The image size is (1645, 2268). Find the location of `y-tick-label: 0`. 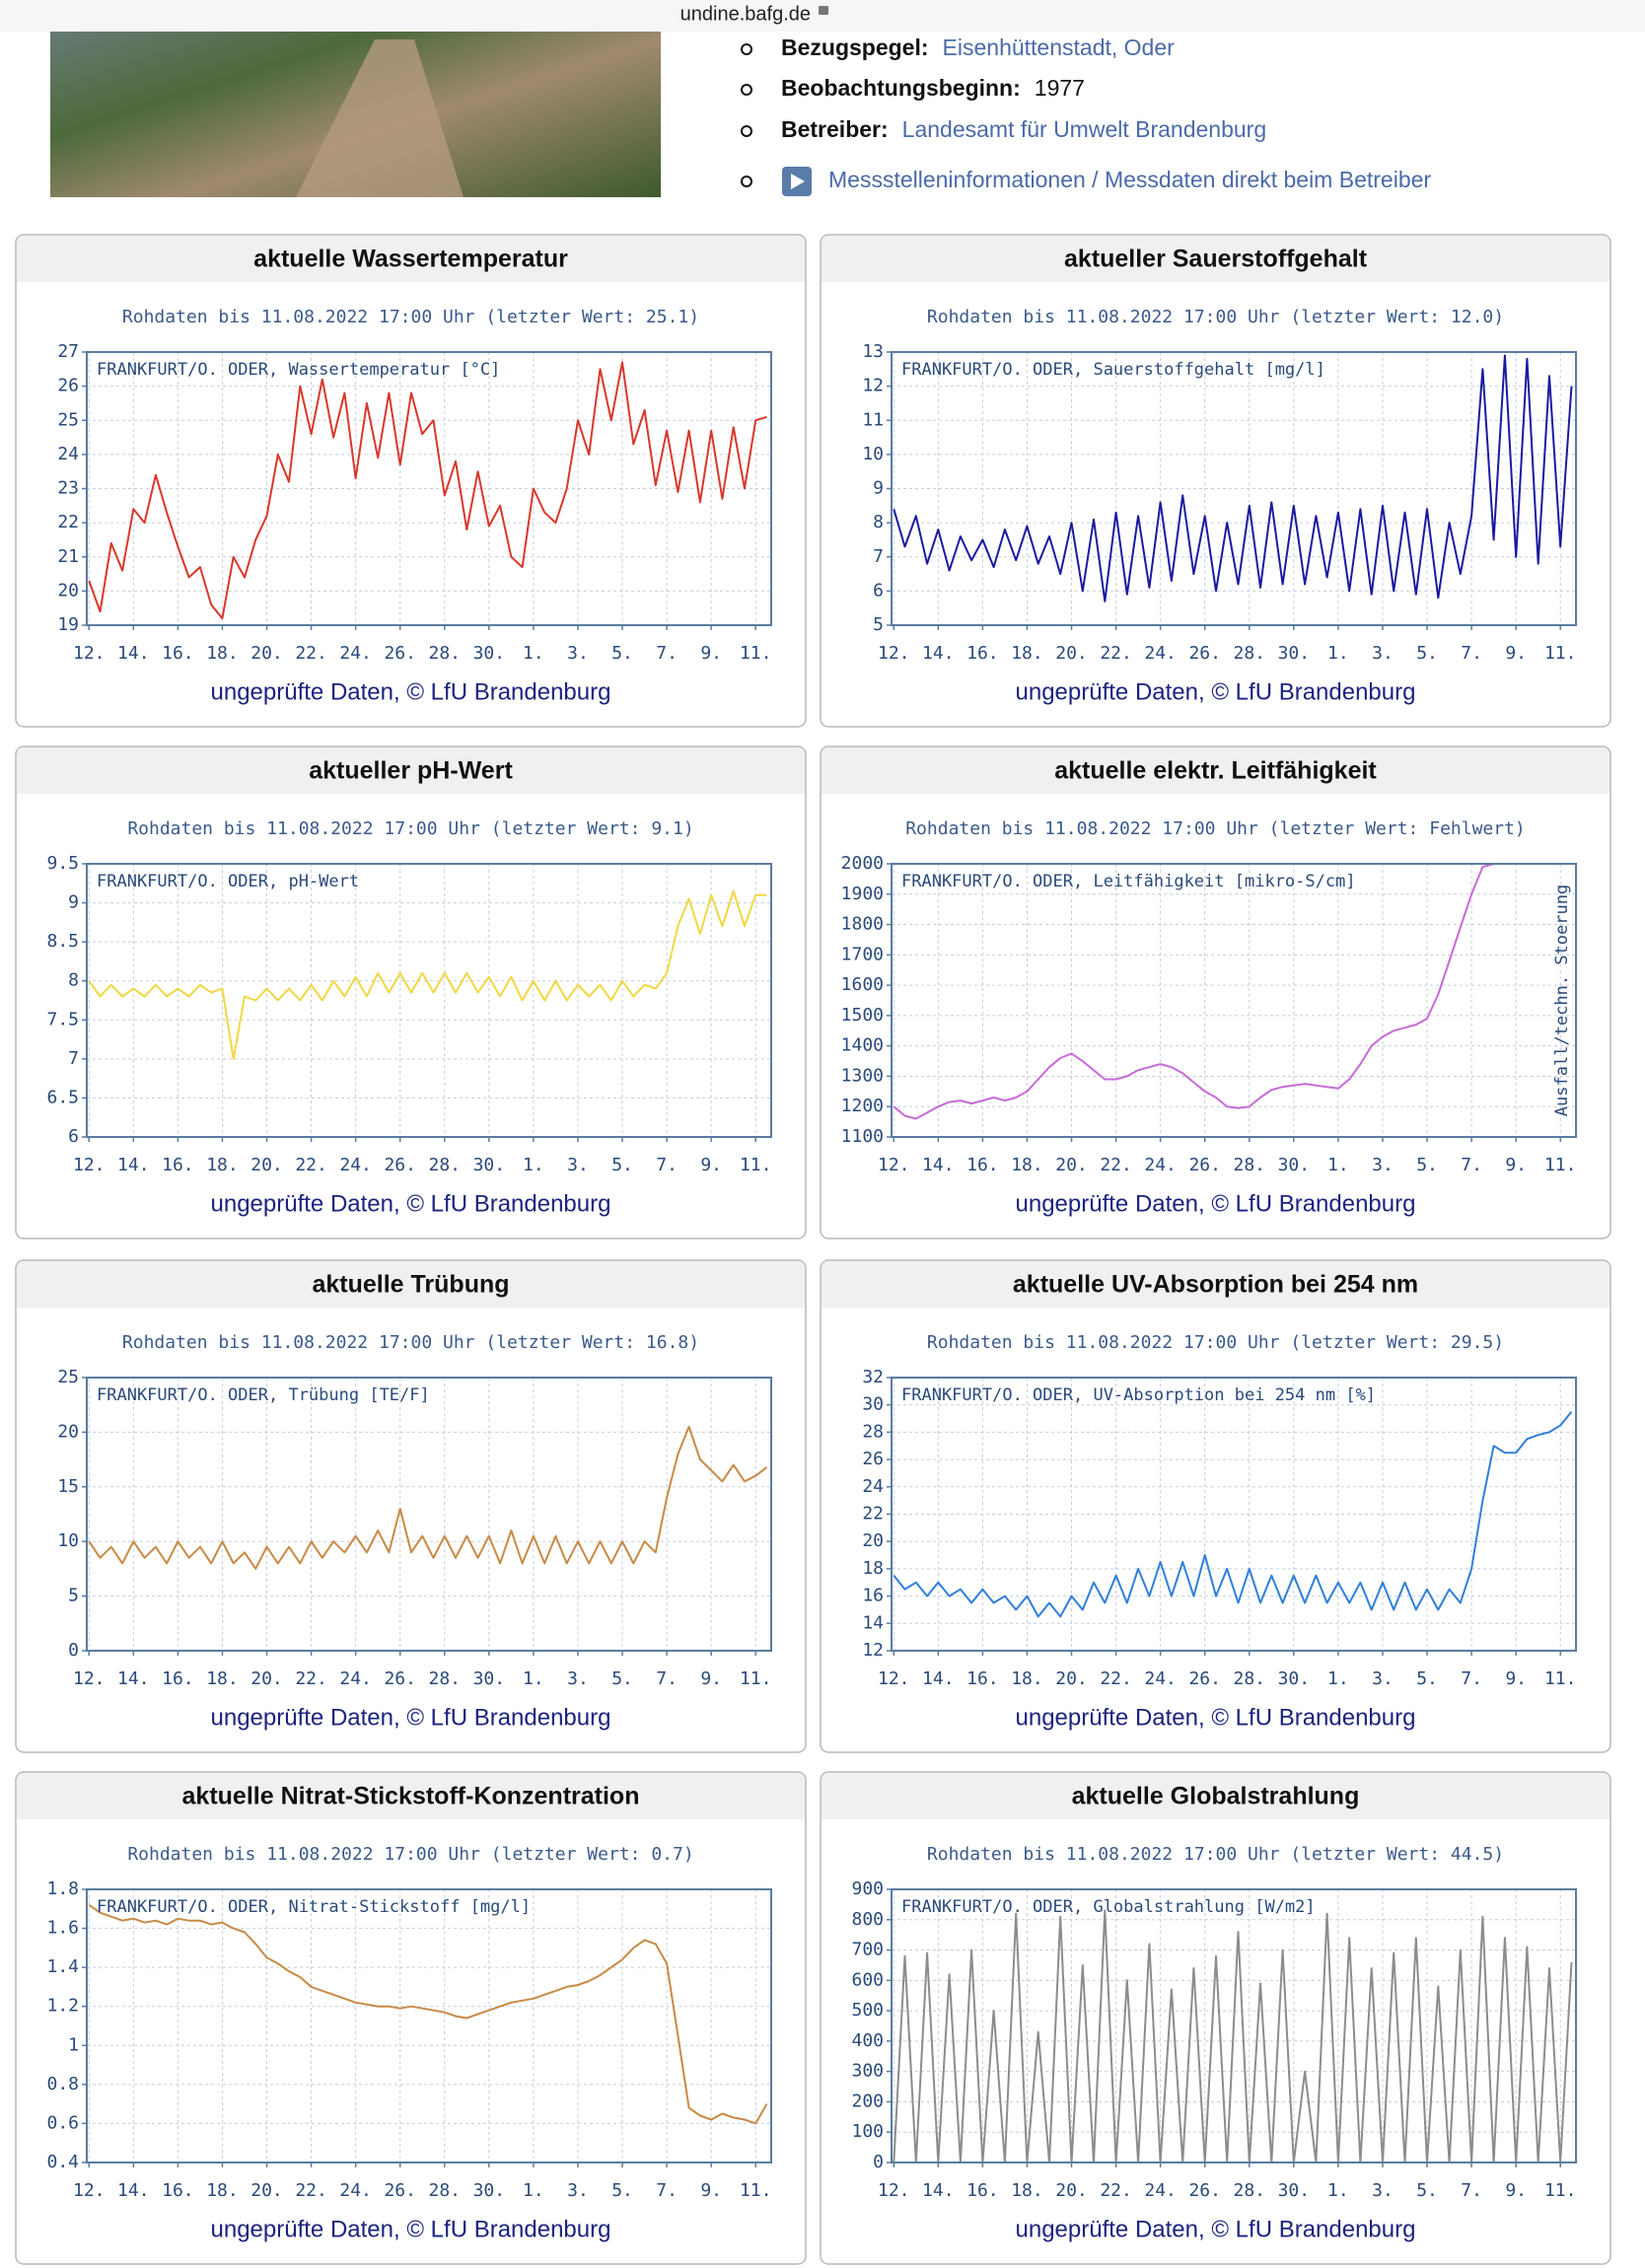

y-tick-label: 0 is located at coordinates (73, 1650).